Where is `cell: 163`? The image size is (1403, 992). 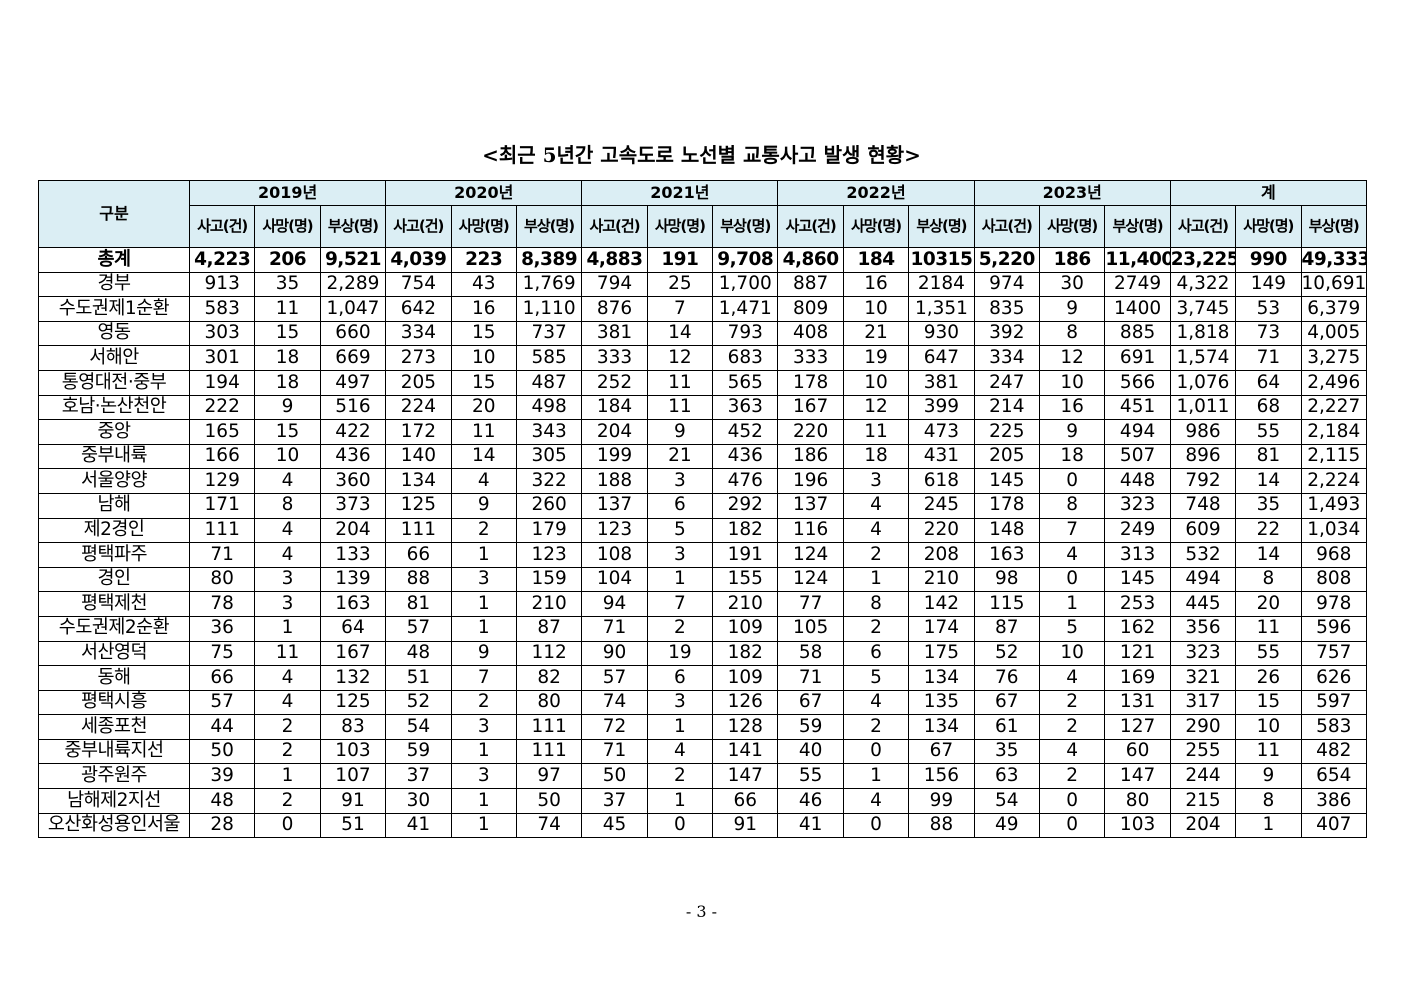
cell: 163 is located at coordinates (353, 604).